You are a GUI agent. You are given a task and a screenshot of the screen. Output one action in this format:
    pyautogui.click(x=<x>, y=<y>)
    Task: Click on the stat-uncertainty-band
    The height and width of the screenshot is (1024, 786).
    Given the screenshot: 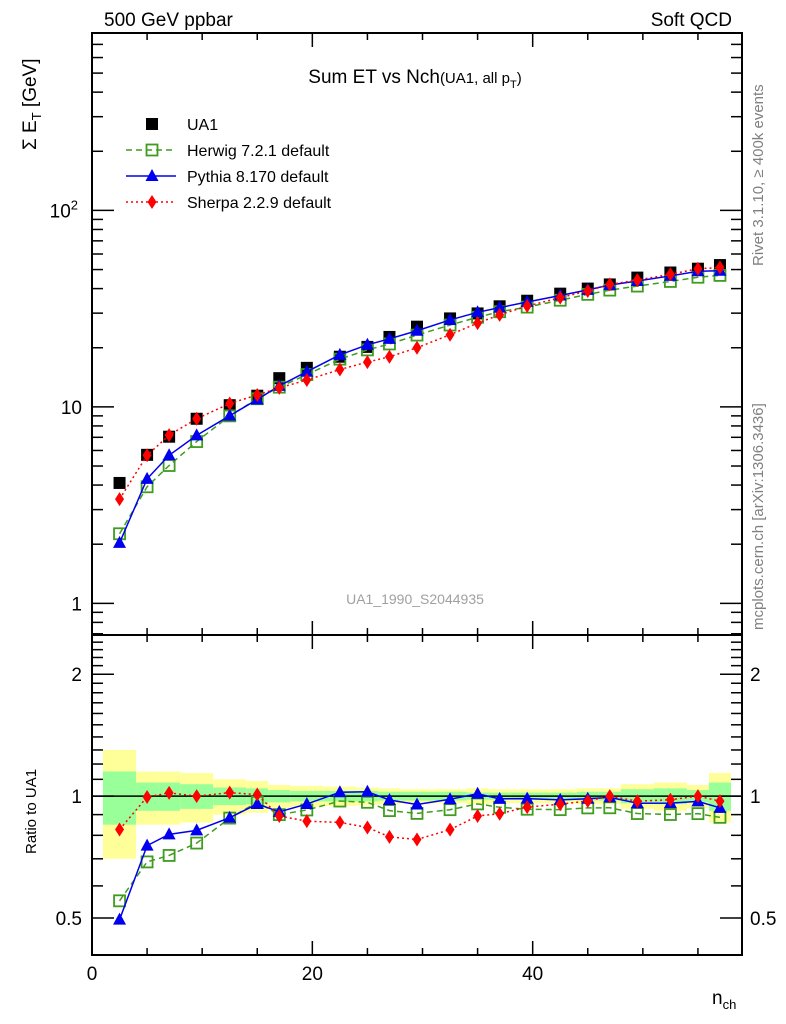 What is the action you would take?
    pyautogui.click(x=120, y=798)
    